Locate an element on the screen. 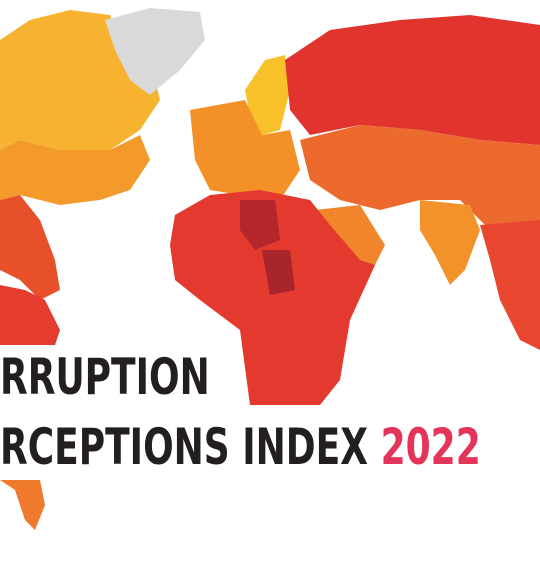  title-line: RRUPTION is located at coordinates (105, 377).